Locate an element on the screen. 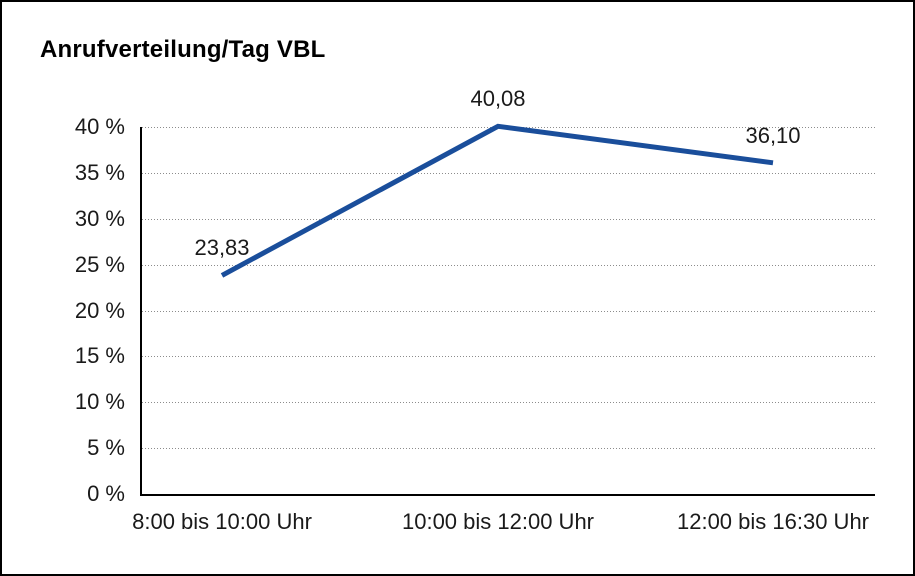 This screenshot has height=576, width=915. data-point-label: 36,10 is located at coordinates (773, 135).